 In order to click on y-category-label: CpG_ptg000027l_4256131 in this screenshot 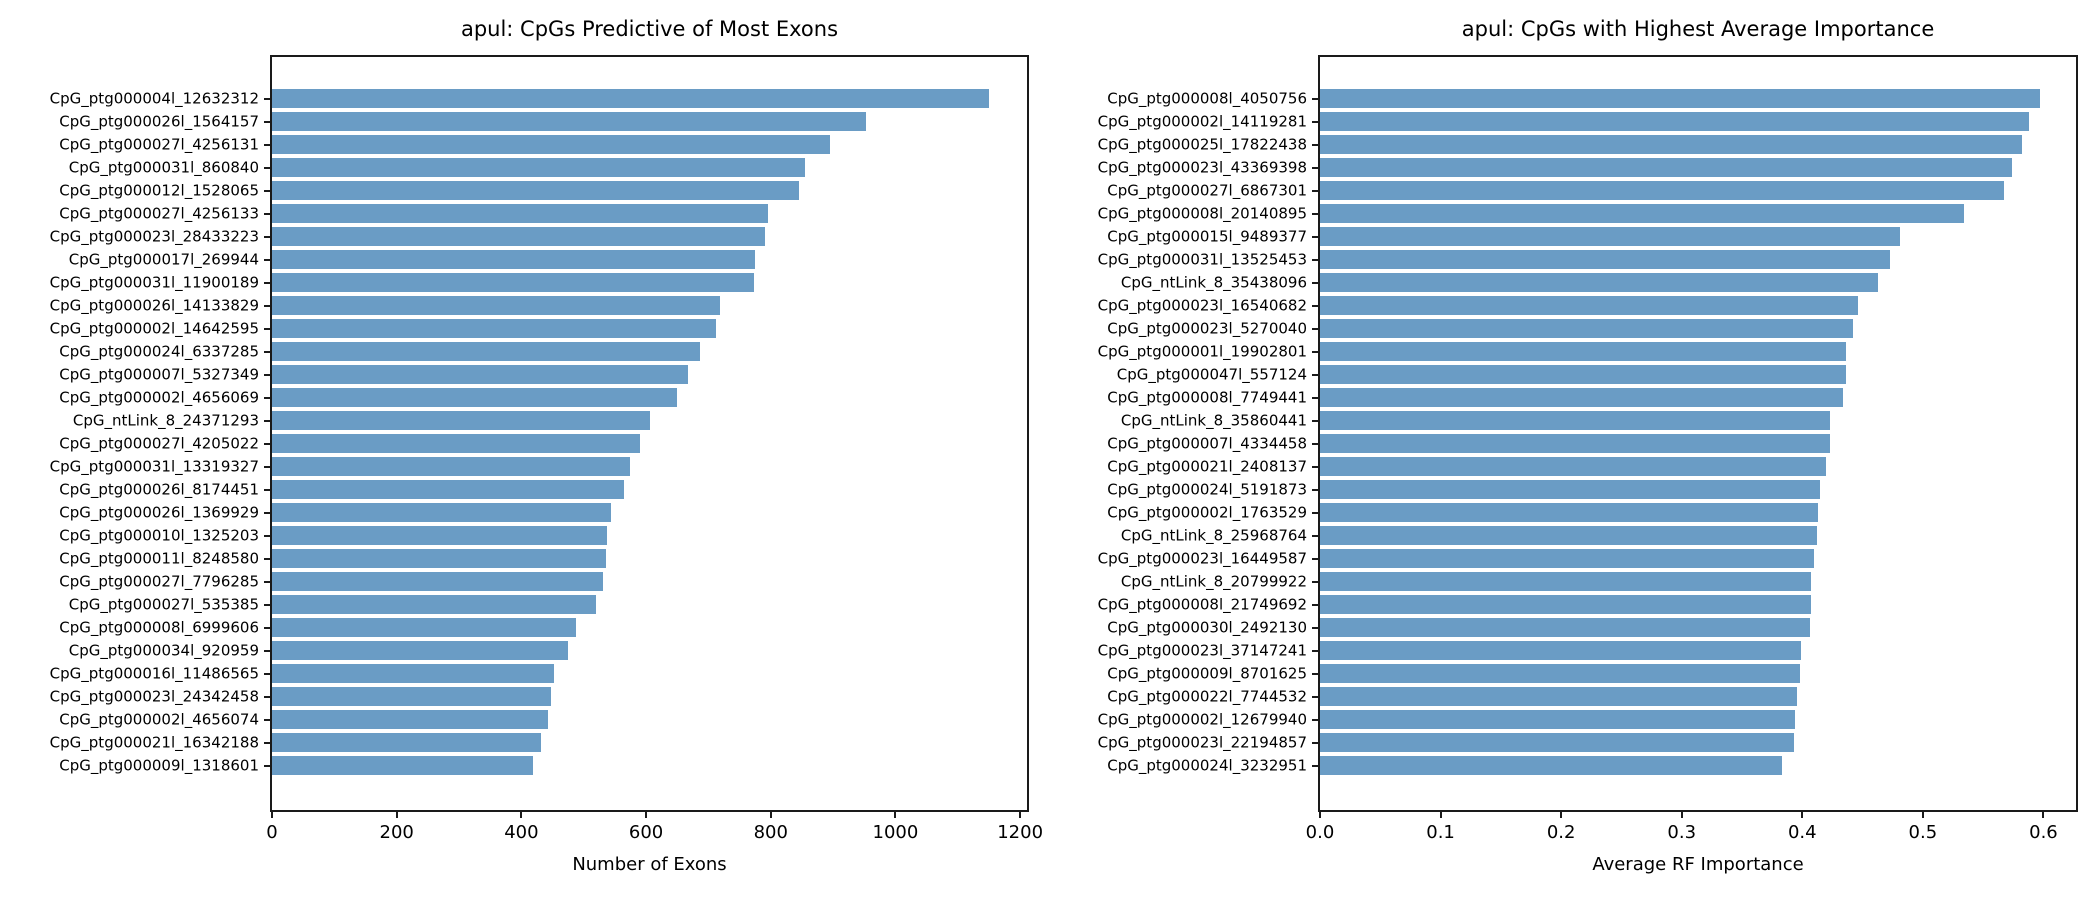, I will do `click(159, 144)`.